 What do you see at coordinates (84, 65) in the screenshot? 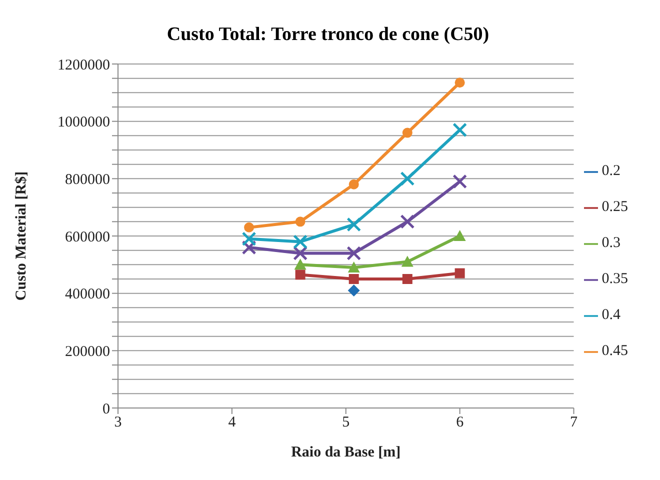
I see `y-tick-label: 1200000` at bounding box center [84, 65].